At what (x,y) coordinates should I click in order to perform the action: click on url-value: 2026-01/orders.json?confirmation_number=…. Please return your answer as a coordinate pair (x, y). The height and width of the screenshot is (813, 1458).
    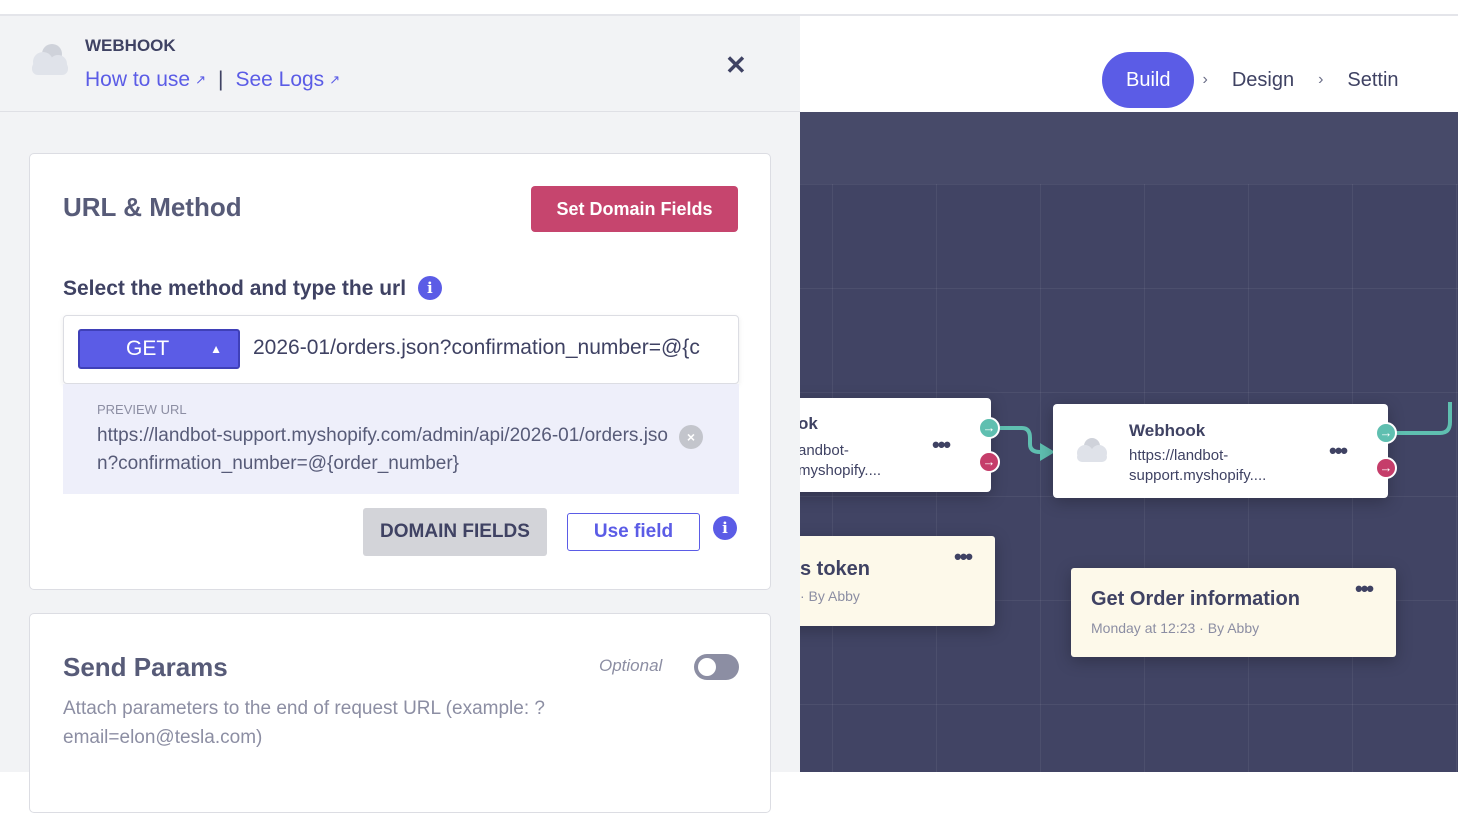
    Looking at the image, I should click on (476, 347).